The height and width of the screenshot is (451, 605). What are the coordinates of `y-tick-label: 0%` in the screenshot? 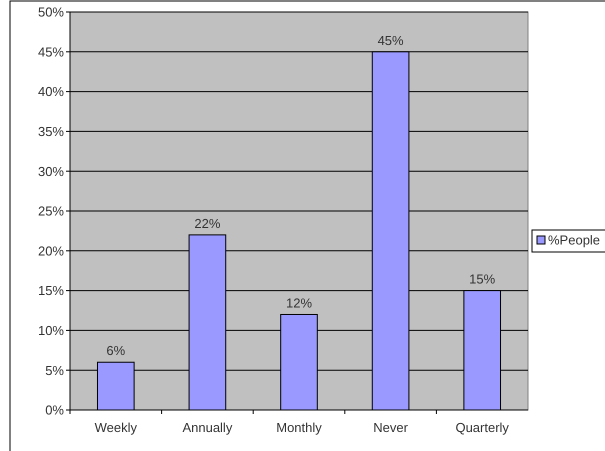 It's located at (54, 410).